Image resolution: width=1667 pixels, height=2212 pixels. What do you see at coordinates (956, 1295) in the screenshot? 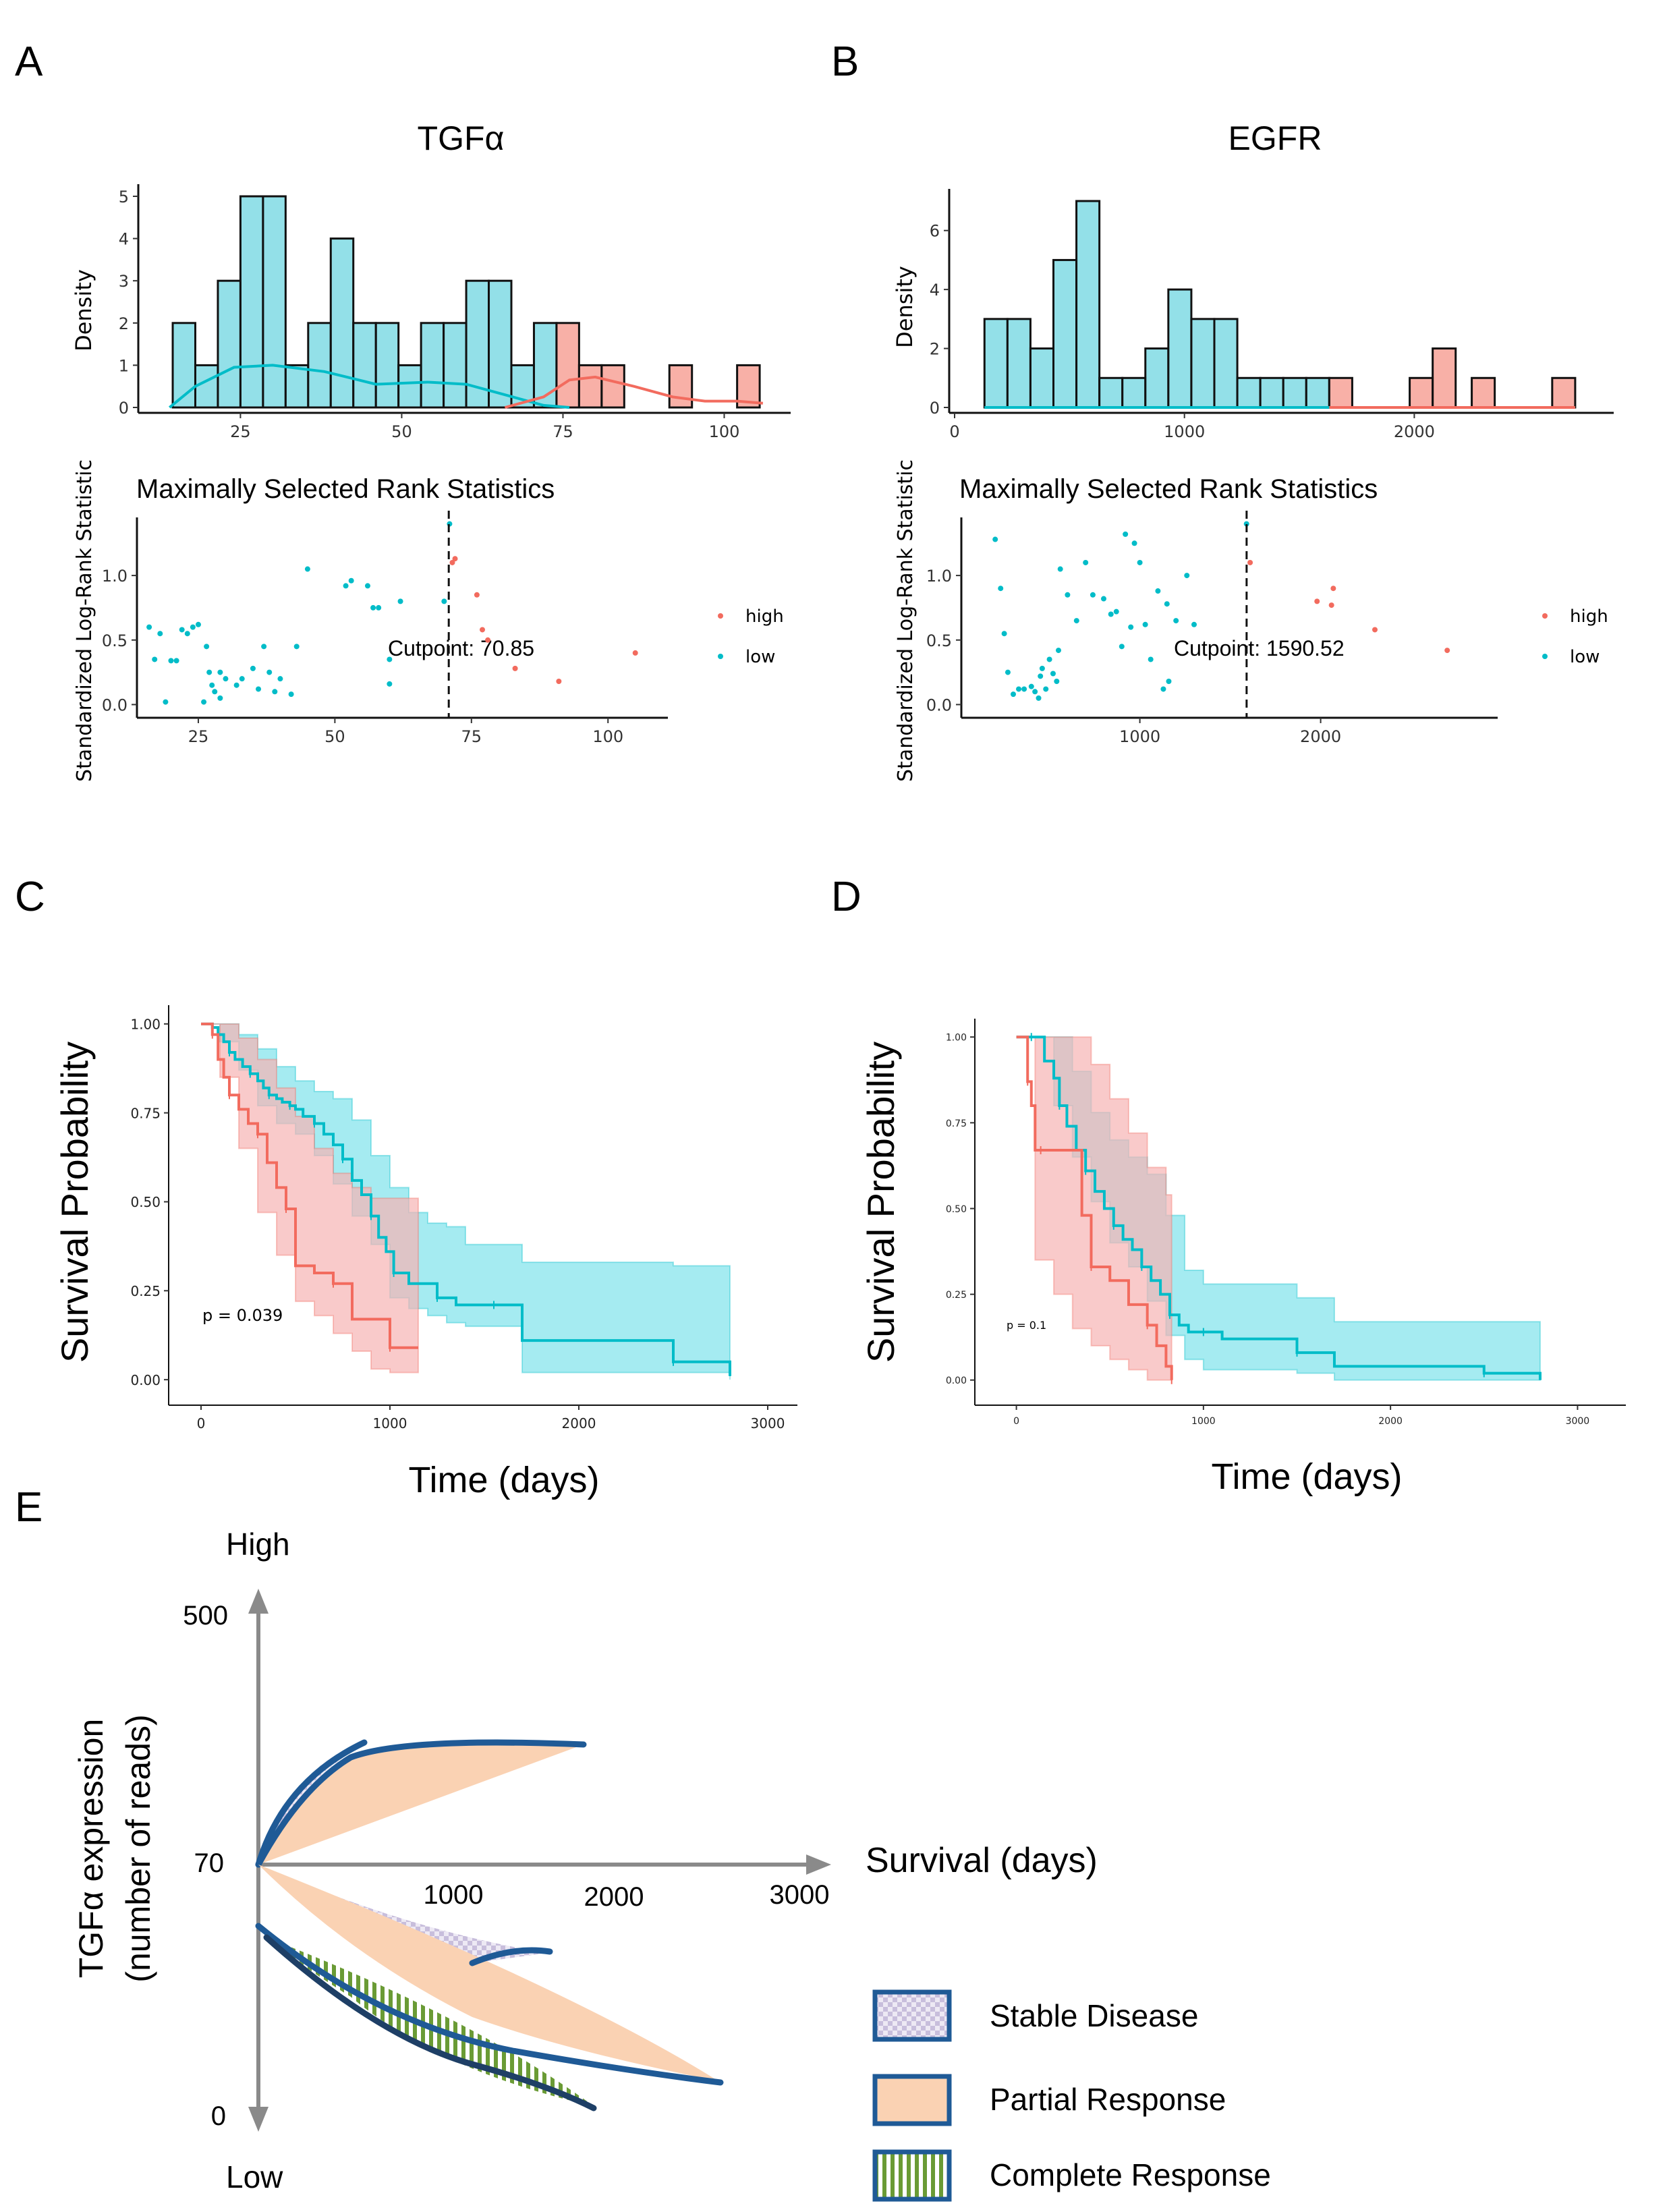
I see `y-tick-label: 0.25` at bounding box center [956, 1295].